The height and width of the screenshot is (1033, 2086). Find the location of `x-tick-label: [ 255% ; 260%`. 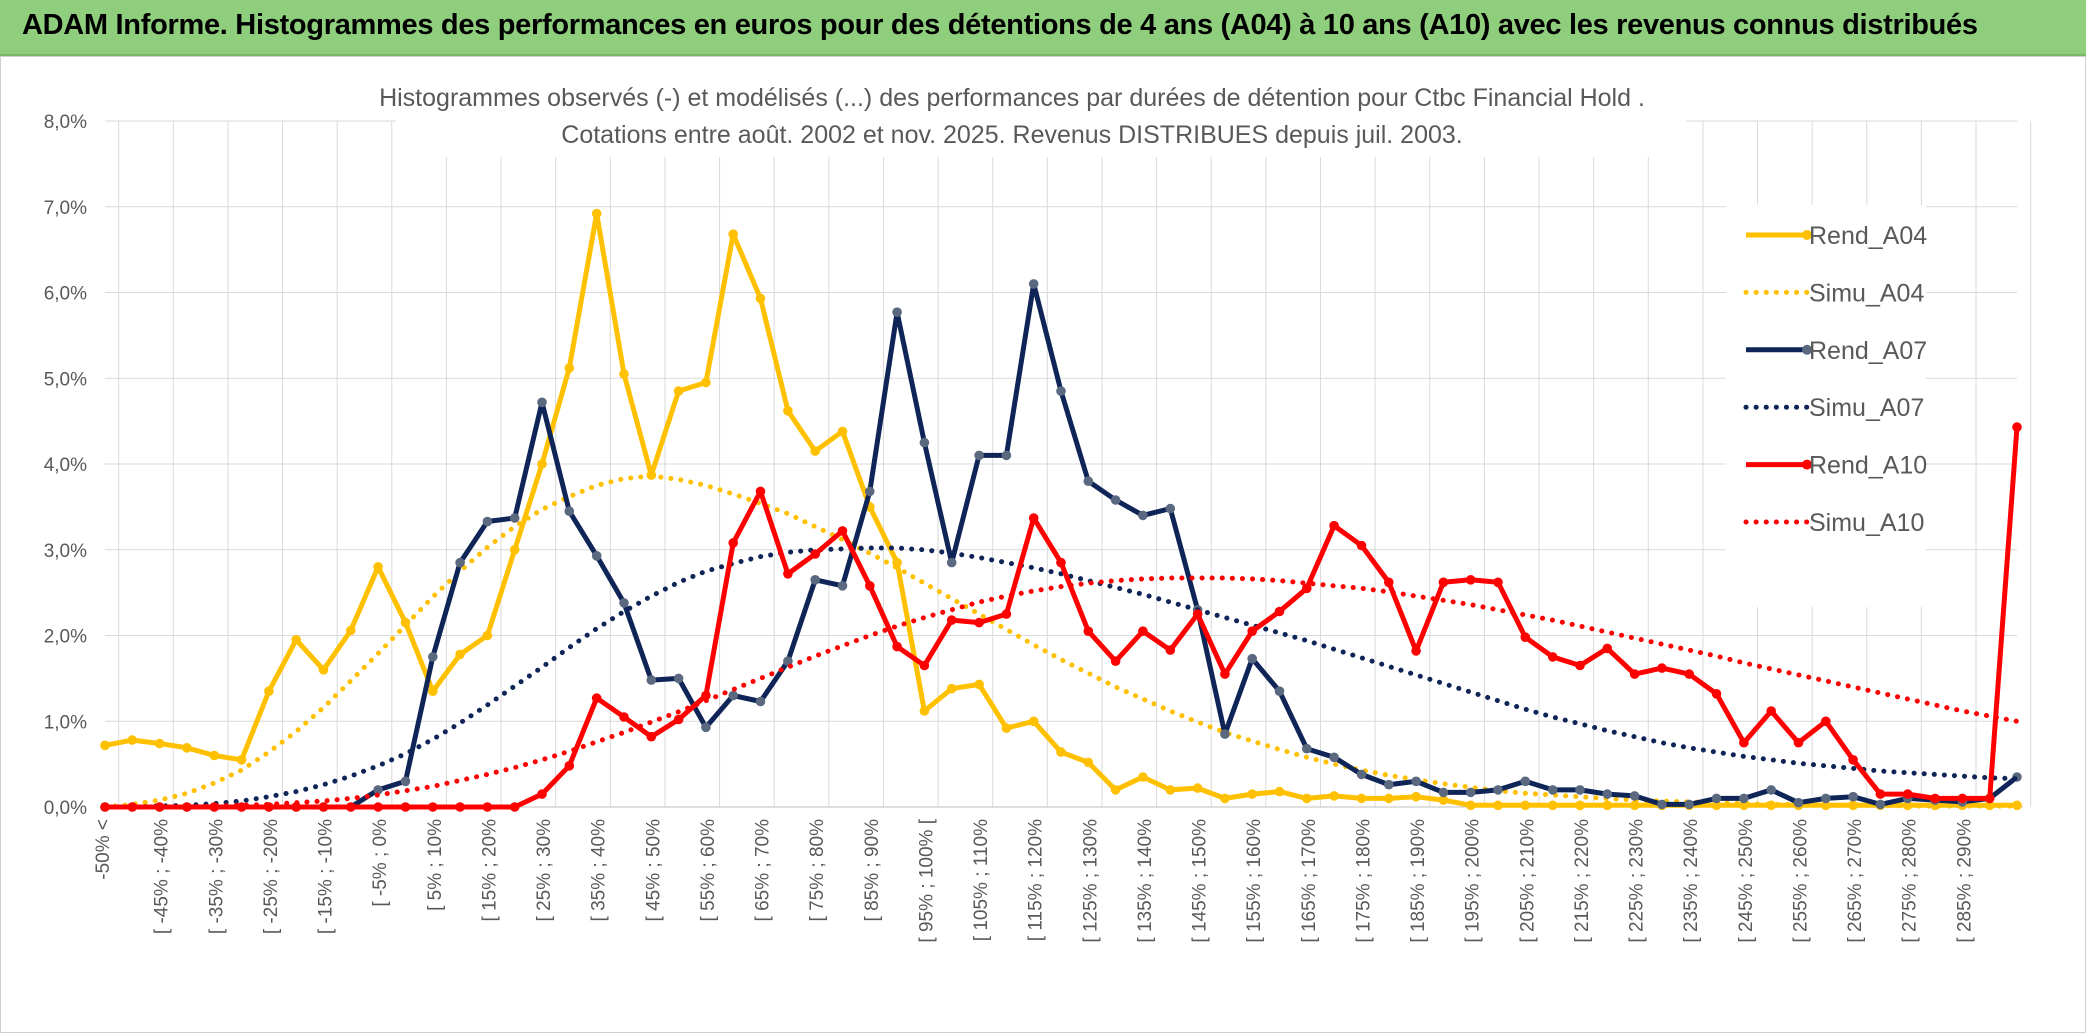

x-tick-label: [ 255% ; 260% is located at coordinates (1800, 881).